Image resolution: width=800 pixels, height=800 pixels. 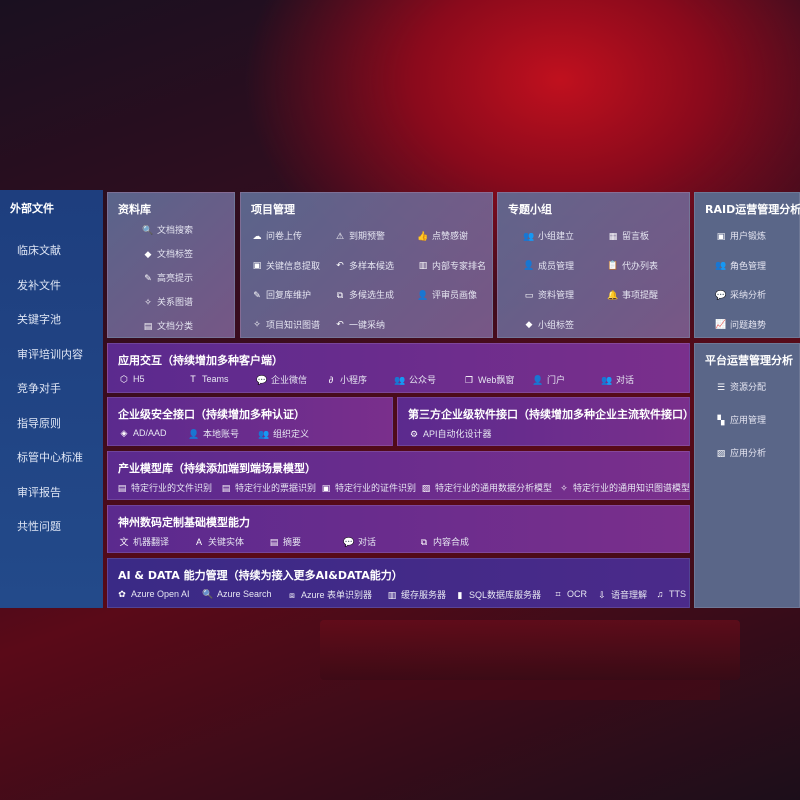 I want to click on item-ocr: ⌗ OCR, so click(x=569, y=594).